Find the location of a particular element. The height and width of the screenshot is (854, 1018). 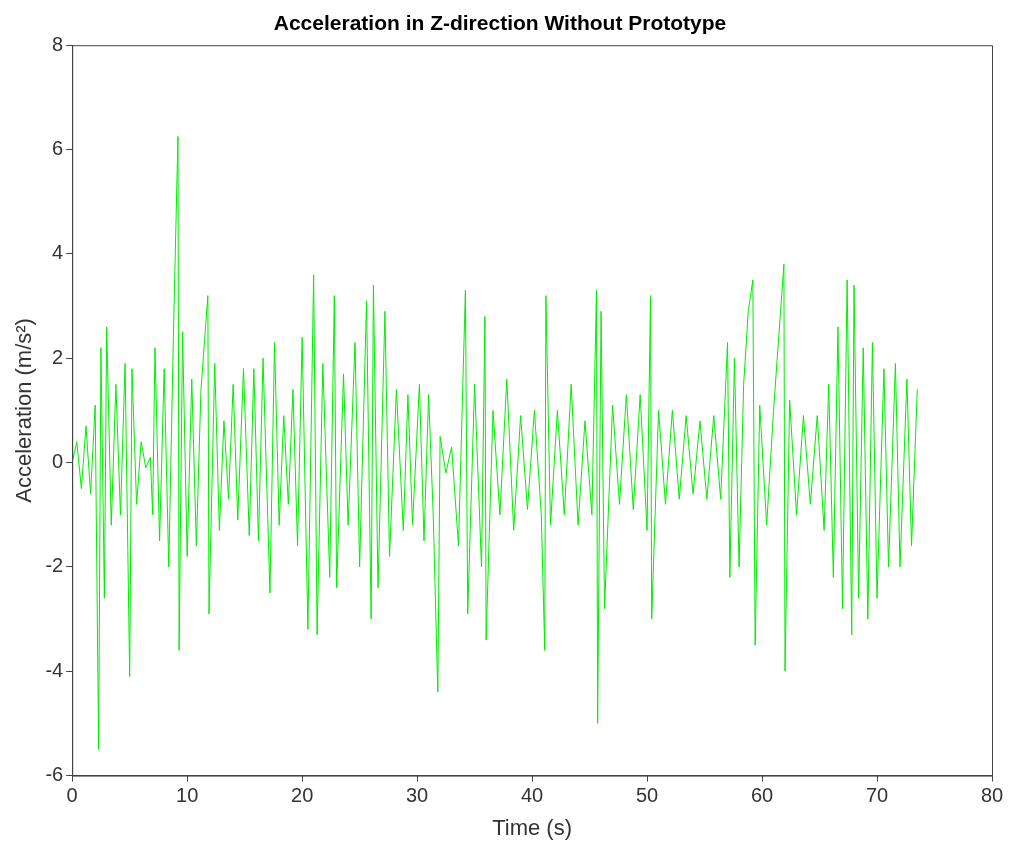

chart-title: Acceleration in Z-direction Without Prototype is located at coordinates (500, 23).